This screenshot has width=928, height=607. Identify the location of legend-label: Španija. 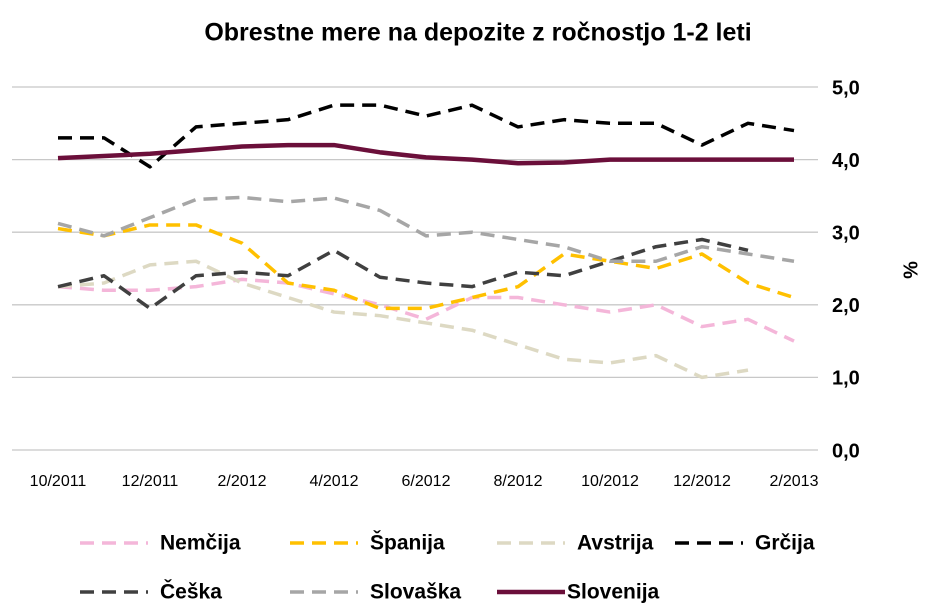
(407, 543).